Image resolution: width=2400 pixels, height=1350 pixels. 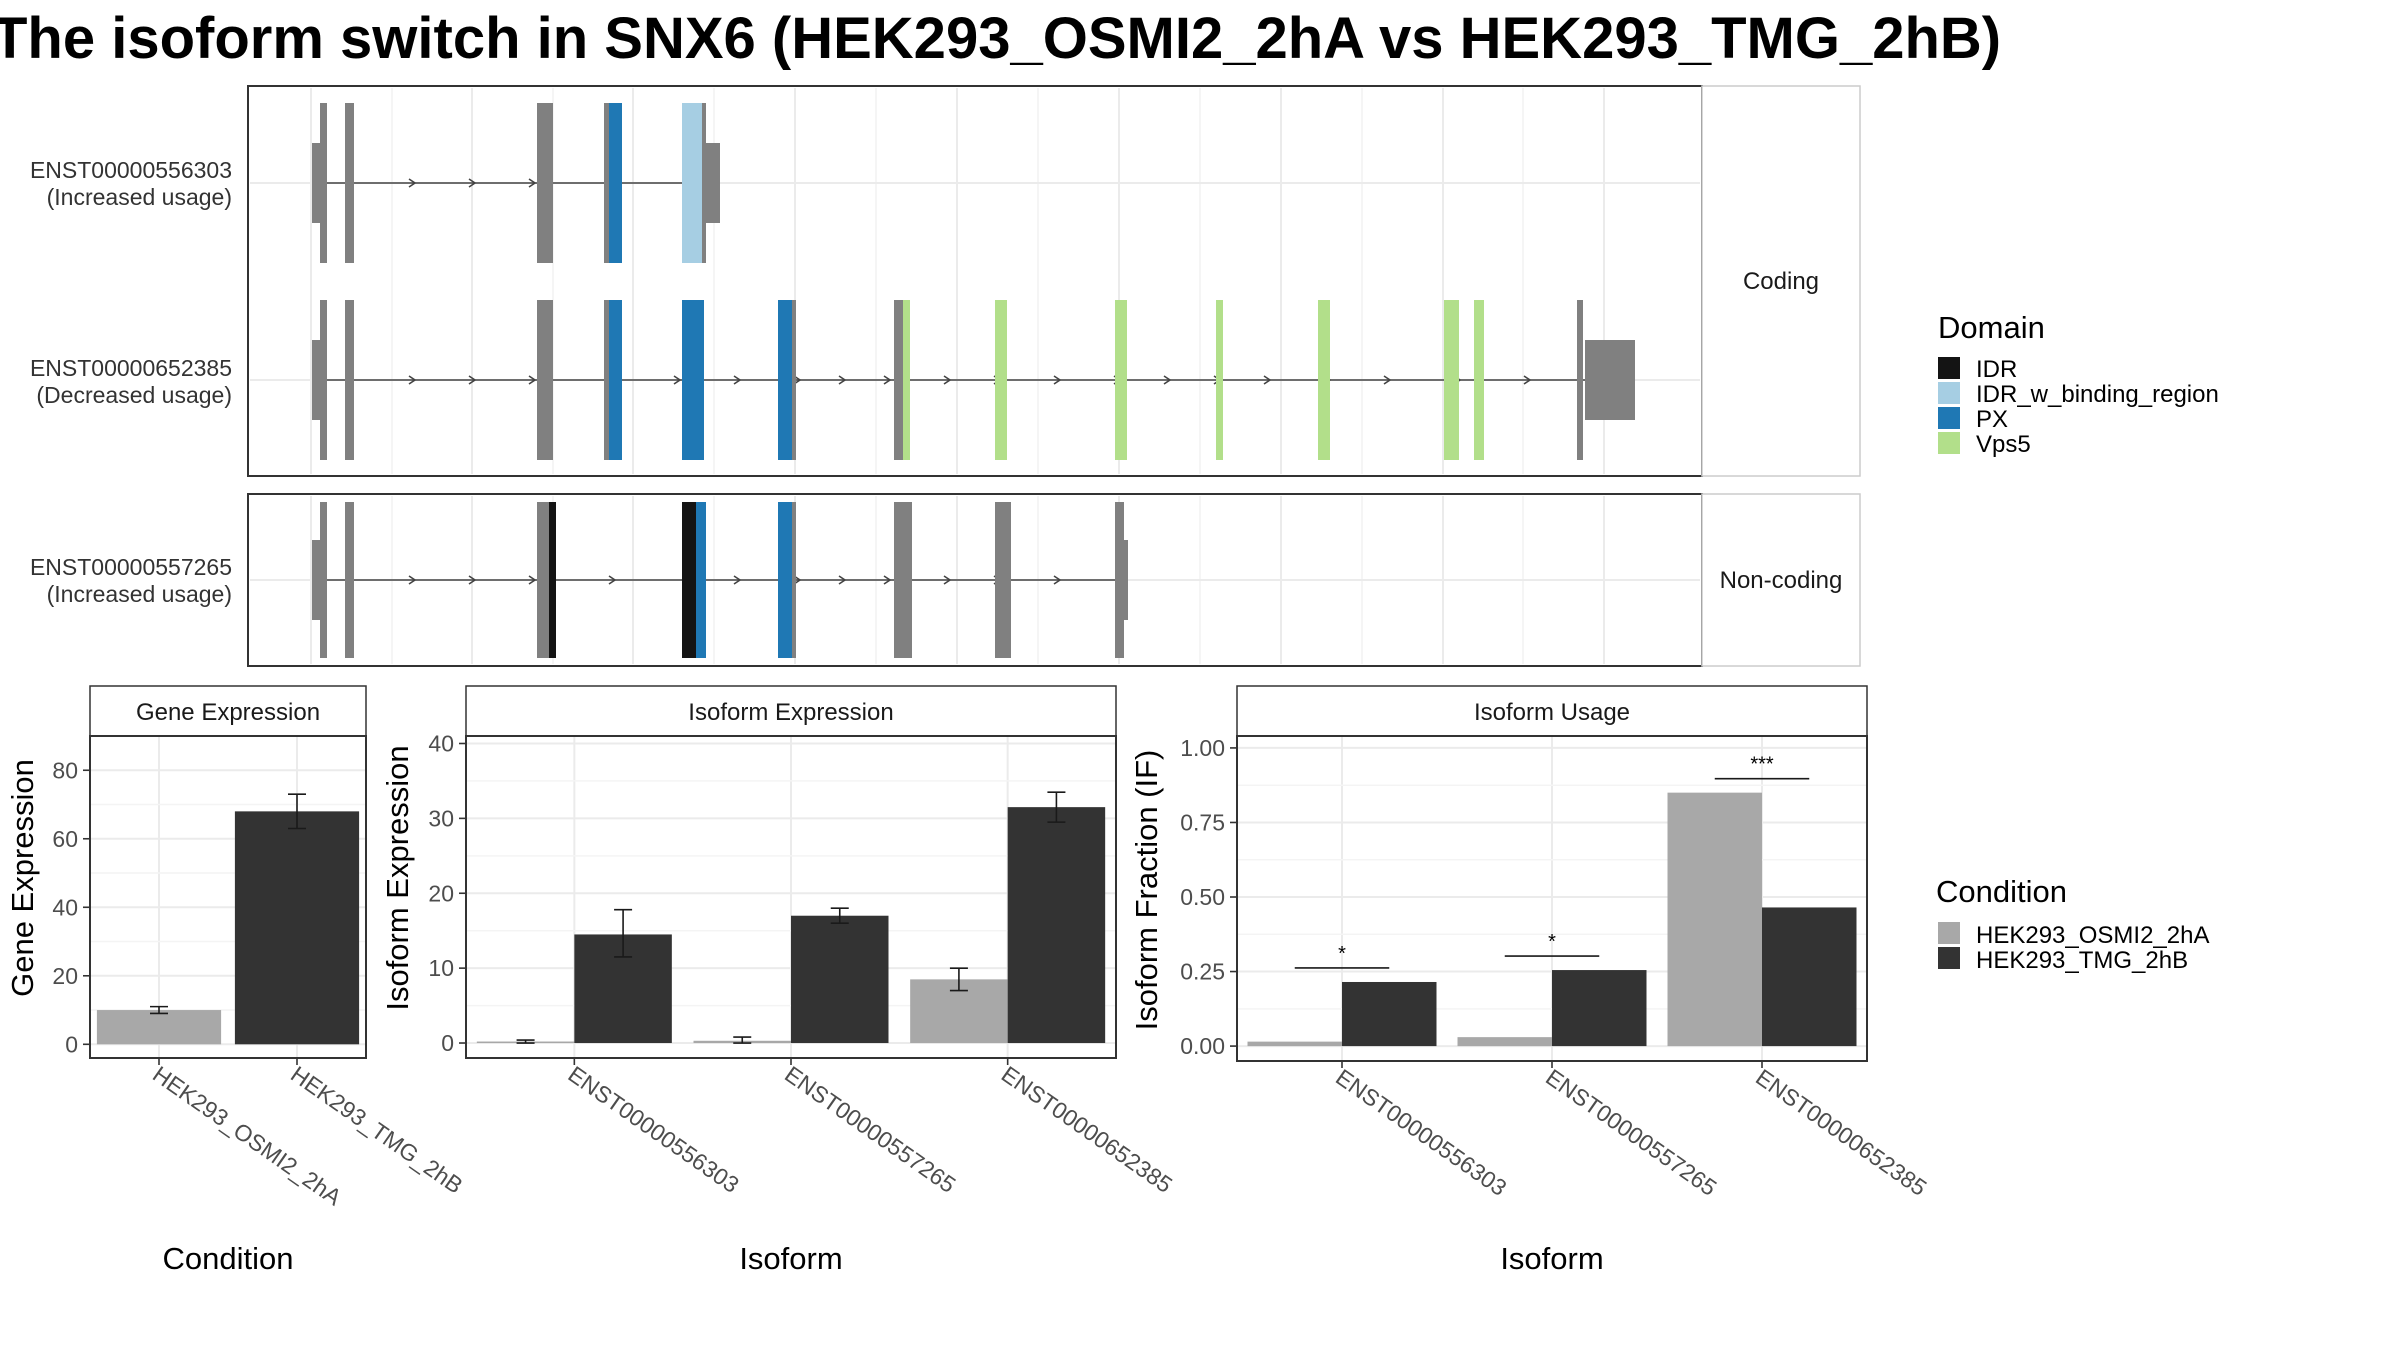 What do you see at coordinates (1992, 419) in the screenshot?
I see `legend-label-px: PX` at bounding box center [1992, 419].